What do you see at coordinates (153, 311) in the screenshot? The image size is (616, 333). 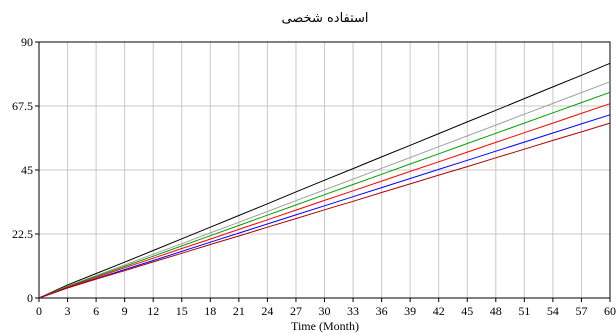 I see `x-tick-label: 12` at bounding box center [153, 311].